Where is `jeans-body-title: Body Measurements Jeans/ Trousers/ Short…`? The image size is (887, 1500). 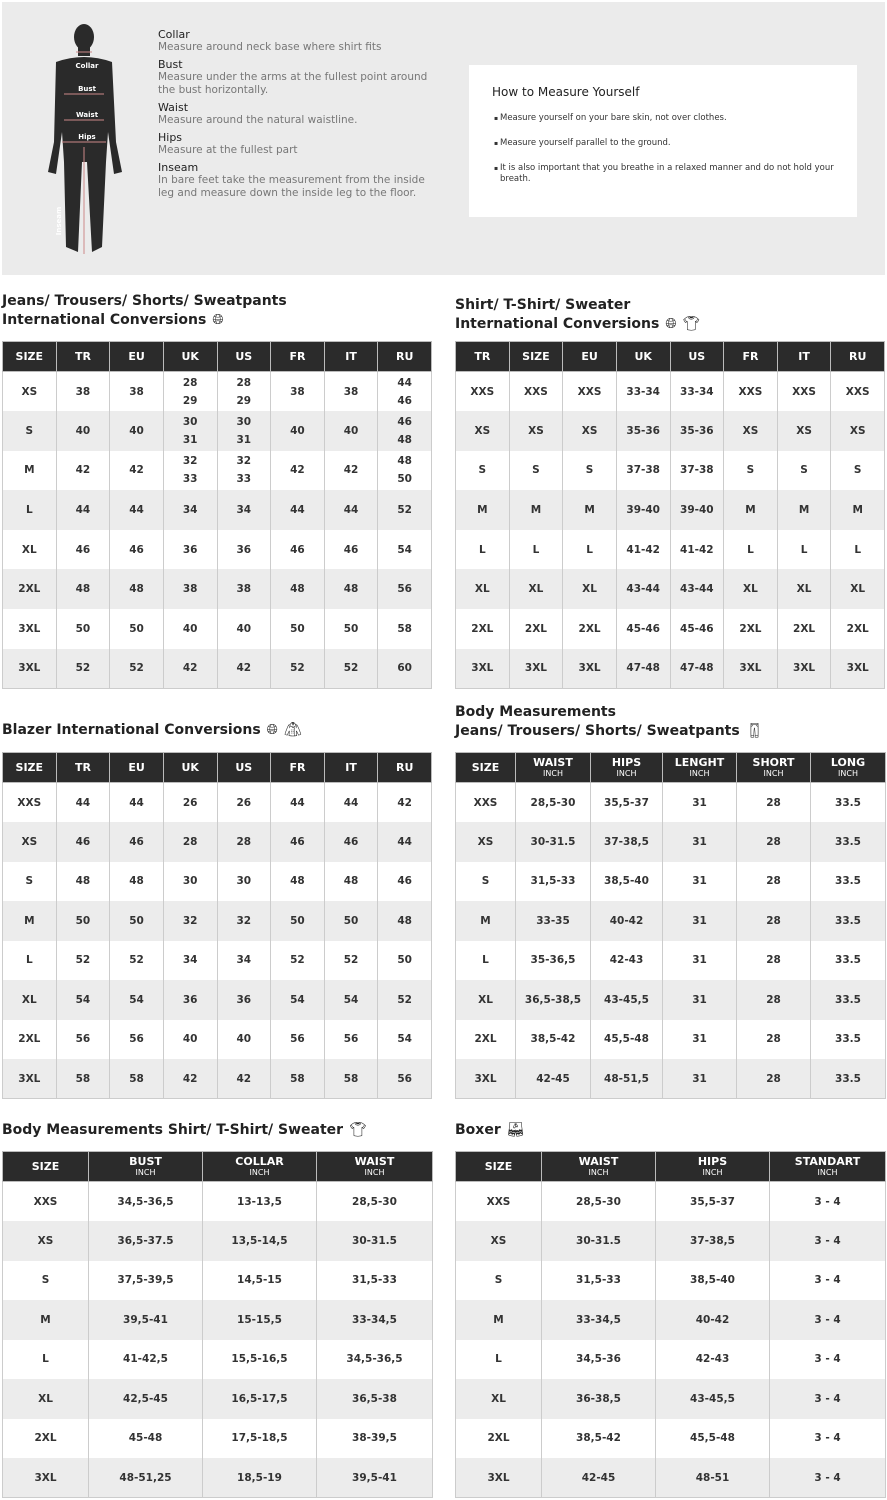
jeans-body-title: Body Measurements Jeans/ Trousers/ Short… is located at coordinates (609, 722).